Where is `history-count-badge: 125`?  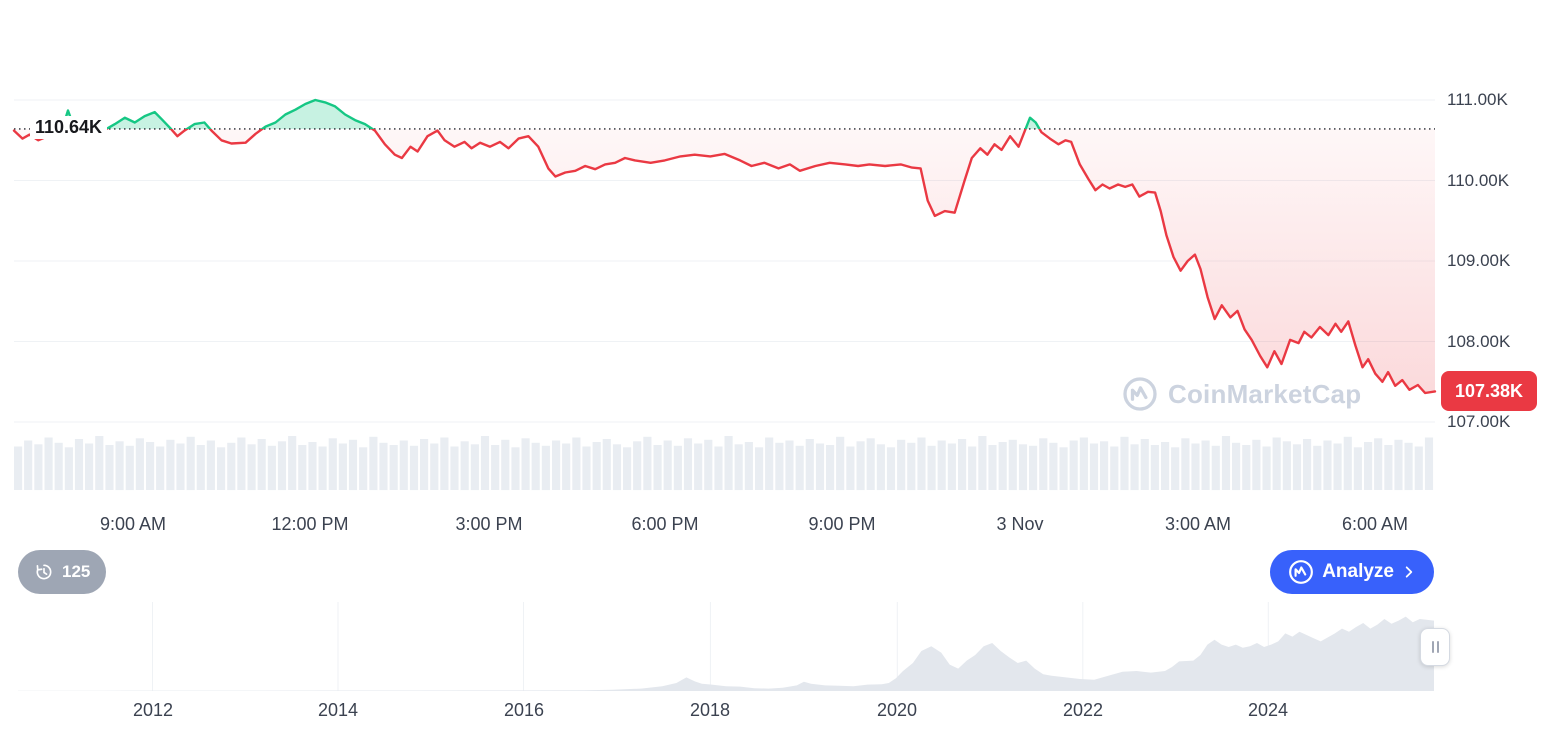
history-count-badge: 125 is located at coordinates (62, 572).